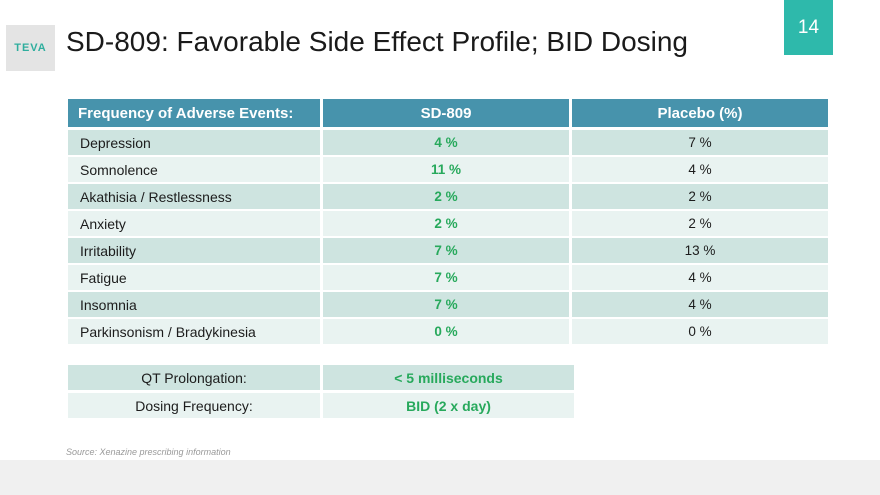  Describe the element at coordinates (321, 377) in the screenshot. I see `summary-row-qt: QT Prolongation: < 5 milliseconds` at that location.